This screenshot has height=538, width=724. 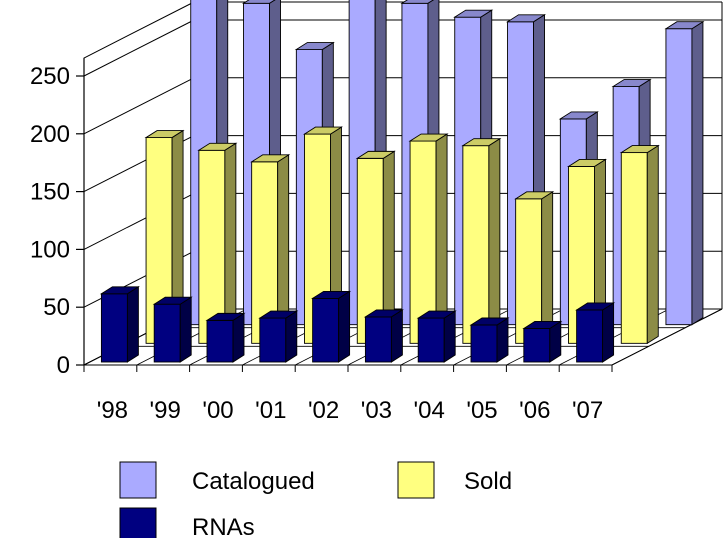 I want to click on x-tick-label: '00, so click(x=217, y=410).